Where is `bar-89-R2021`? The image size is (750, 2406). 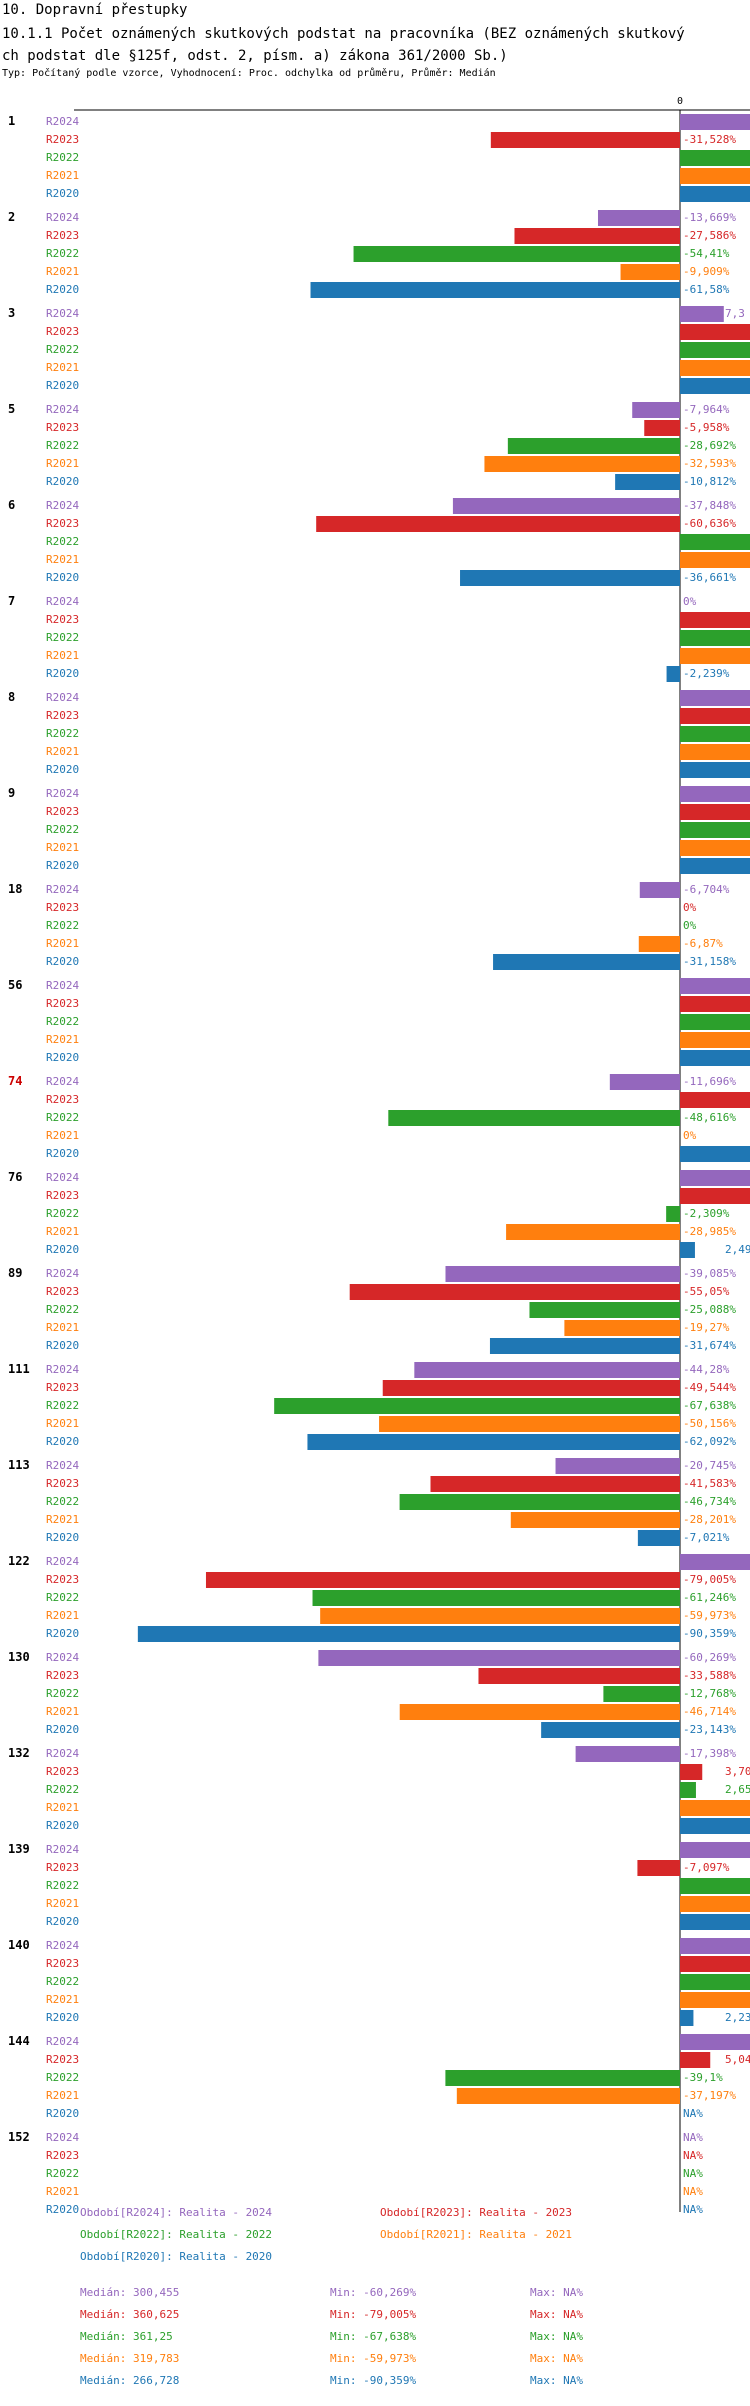
bar-89-R2021 is located at coordinates (622, 1328).